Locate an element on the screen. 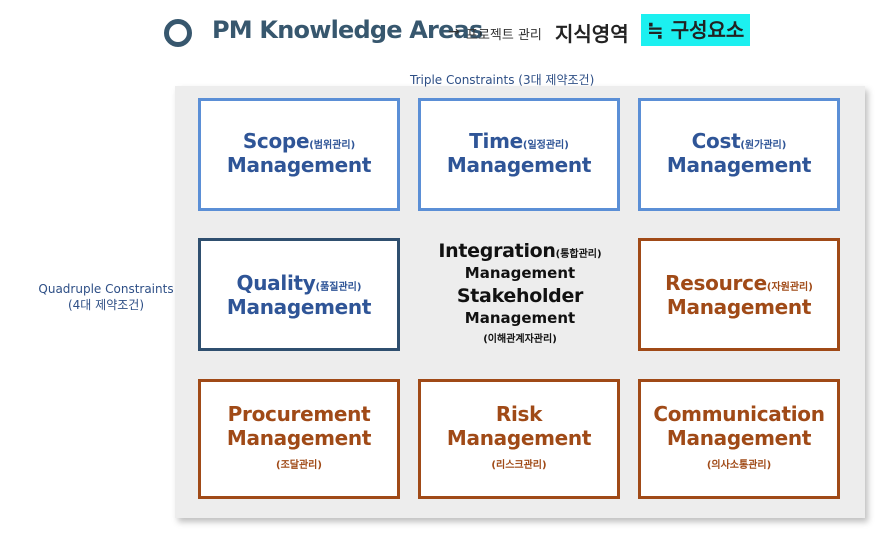  time-title: Time is located at coordinates (496, 141).